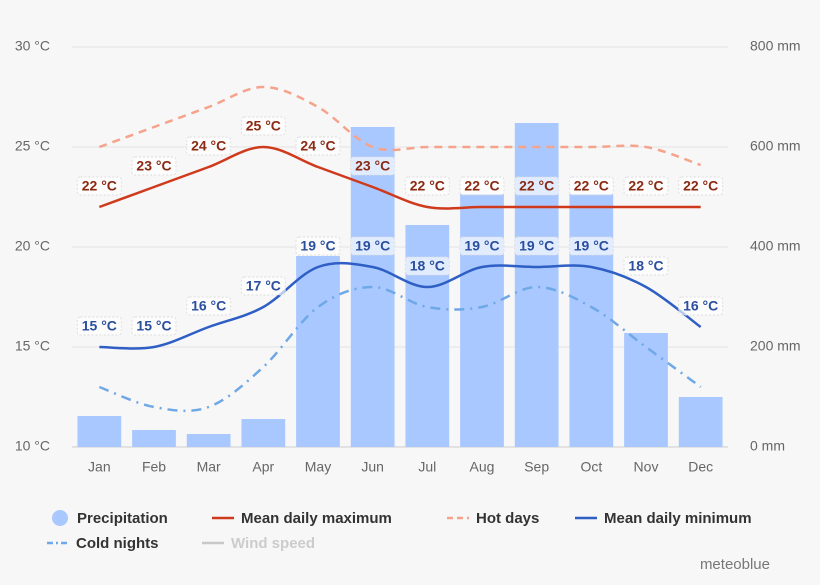 The height and width of the screenshot is (585, 820). Describe the element at coordinates (536, 467) in the screenshot. I see `x-tick-label: Sep` at that location.